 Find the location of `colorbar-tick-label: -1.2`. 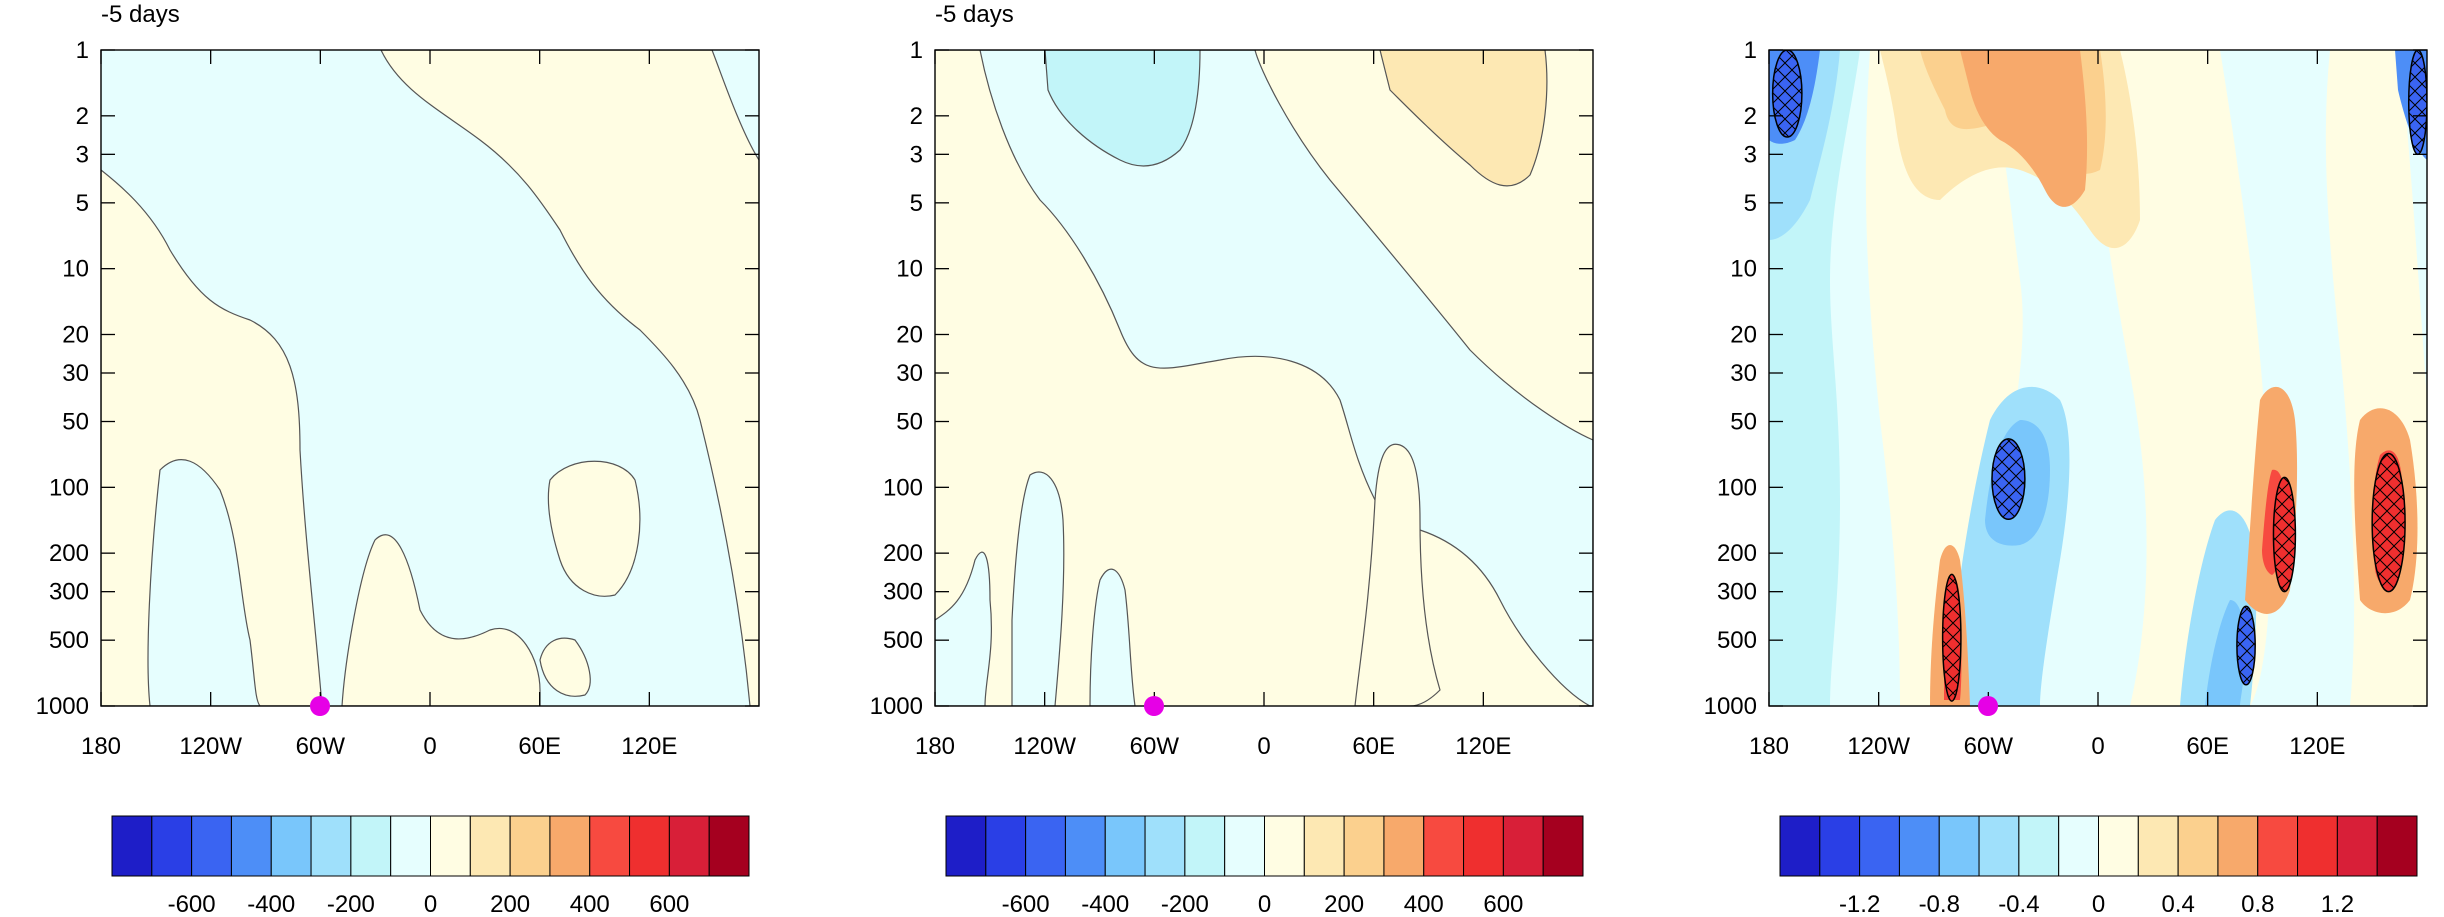

colorbar-tick-label: -1.2 is located at coordinates (1859, 904).